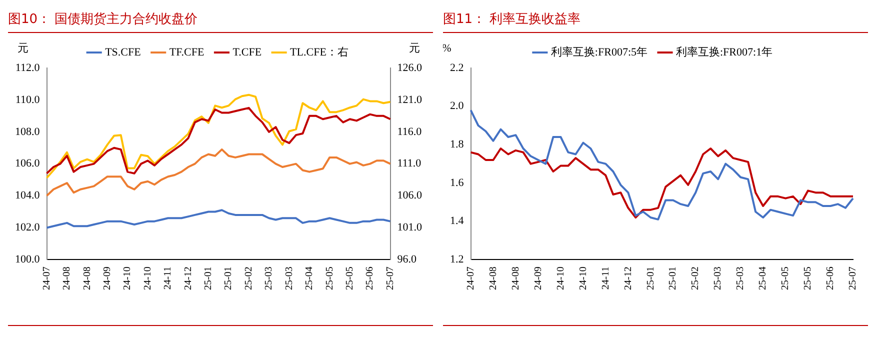  What do you see at coordinates (123, 52) in the screenshot?
I see `legend-label: TS.CFE` at bounding box center [123, 52].